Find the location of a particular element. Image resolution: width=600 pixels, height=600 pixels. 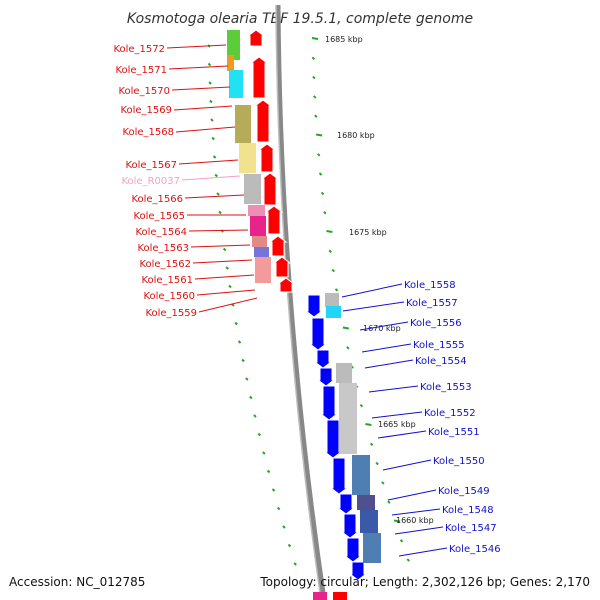

gene-label-kole-1565: Kole_1565 is located at coordinates (159, 216).